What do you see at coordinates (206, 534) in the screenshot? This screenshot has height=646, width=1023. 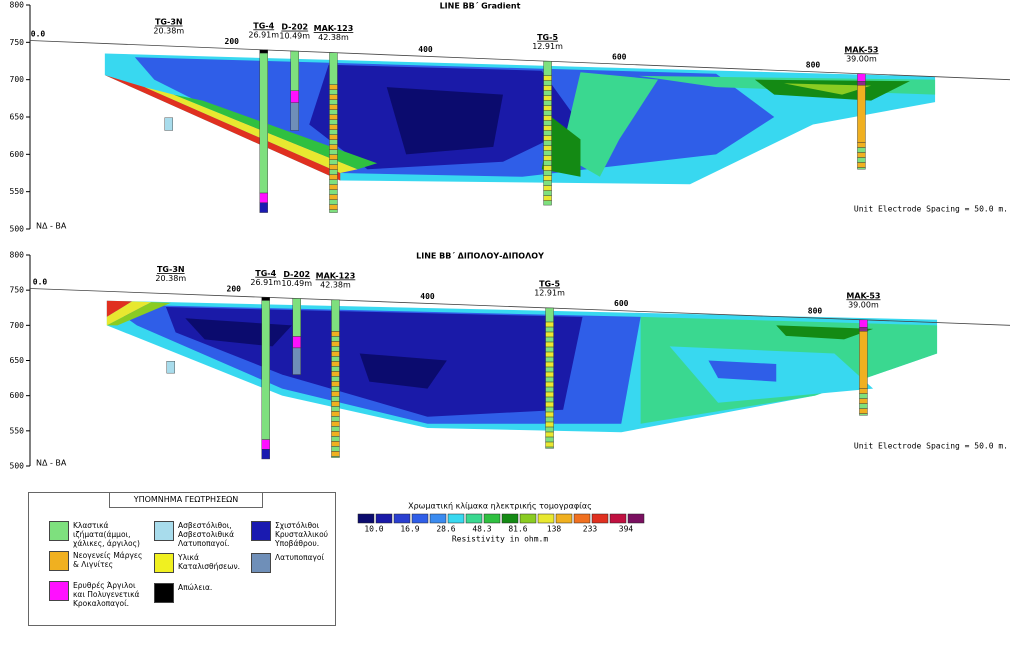 I see `legend-label: Ασβεστόλιθοι, Ασβεστολιθικά Λατυποπαγοί.` at bounding box center [206, 534].